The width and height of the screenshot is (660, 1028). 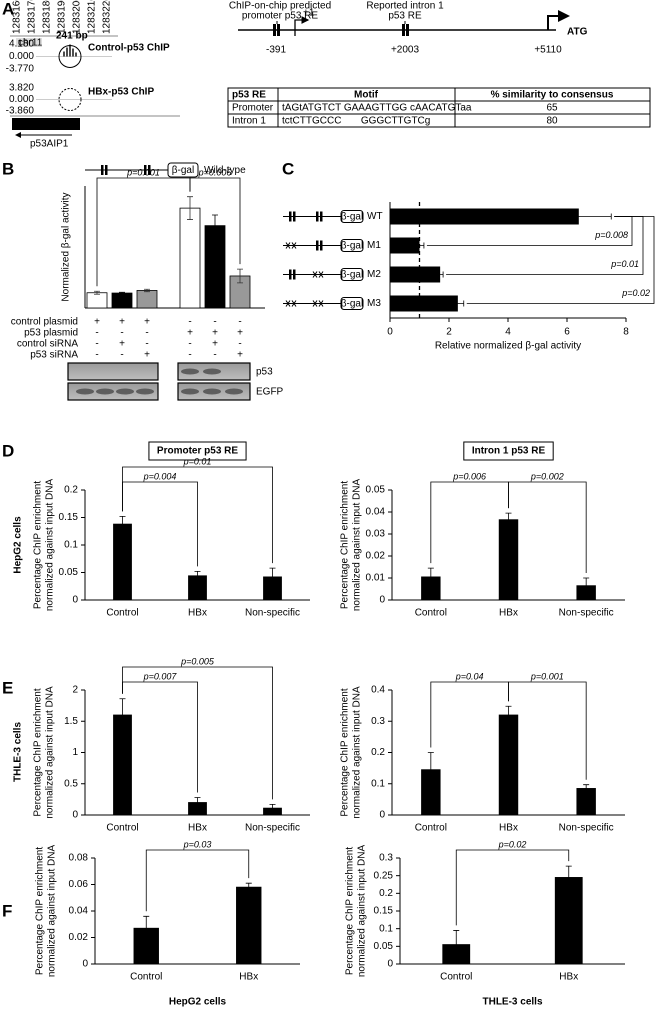 I want to click on x-tick-label: Non-specific, so click(x=586, y=613).